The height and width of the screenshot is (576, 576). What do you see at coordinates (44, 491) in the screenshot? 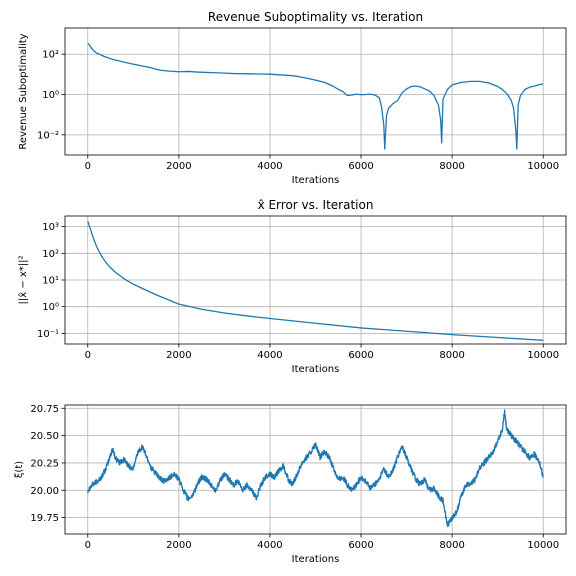
I see `y-tick-label: 20.00` at bounding box center [44, 491].